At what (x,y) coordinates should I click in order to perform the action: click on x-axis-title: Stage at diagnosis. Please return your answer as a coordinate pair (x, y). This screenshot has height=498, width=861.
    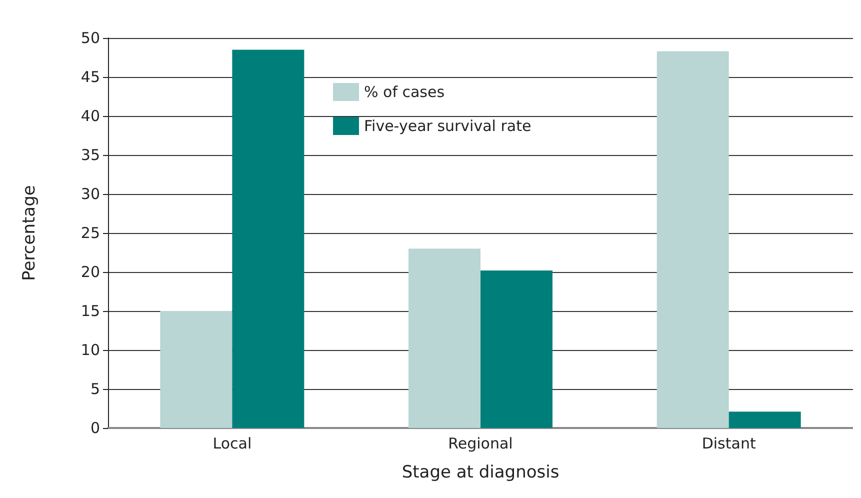
    Looking at the image, I should click on (481, 472).